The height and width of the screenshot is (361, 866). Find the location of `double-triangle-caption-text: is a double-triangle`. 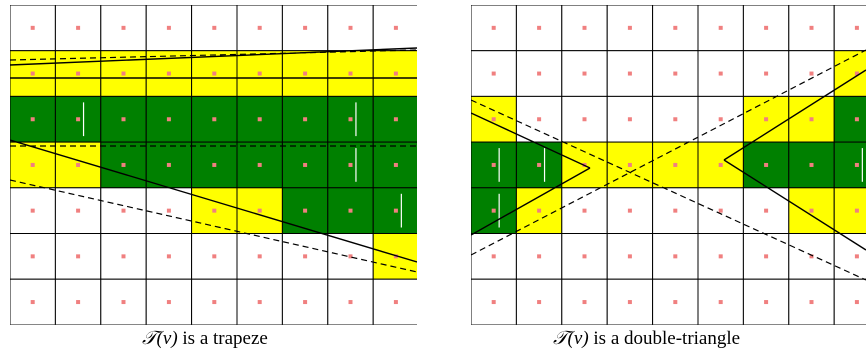

double-triangle-caption-text: is a double-triangle is located at coordinates (664, 338).